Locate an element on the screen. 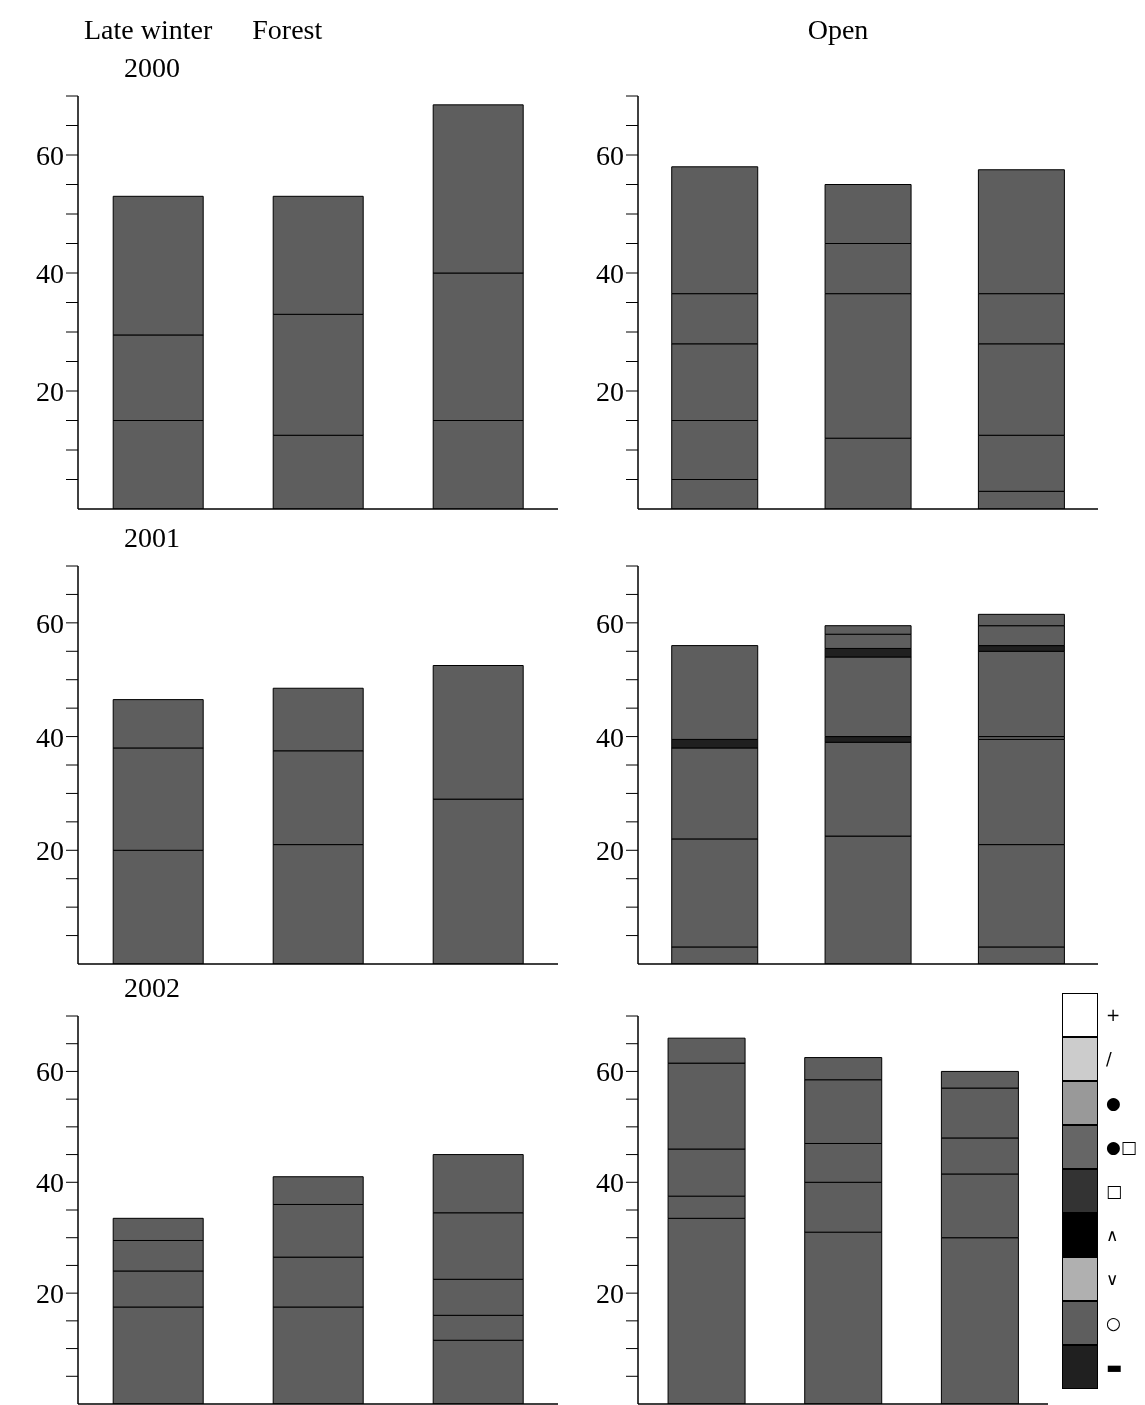  text: Late winter is located at coordinates (148, 29).